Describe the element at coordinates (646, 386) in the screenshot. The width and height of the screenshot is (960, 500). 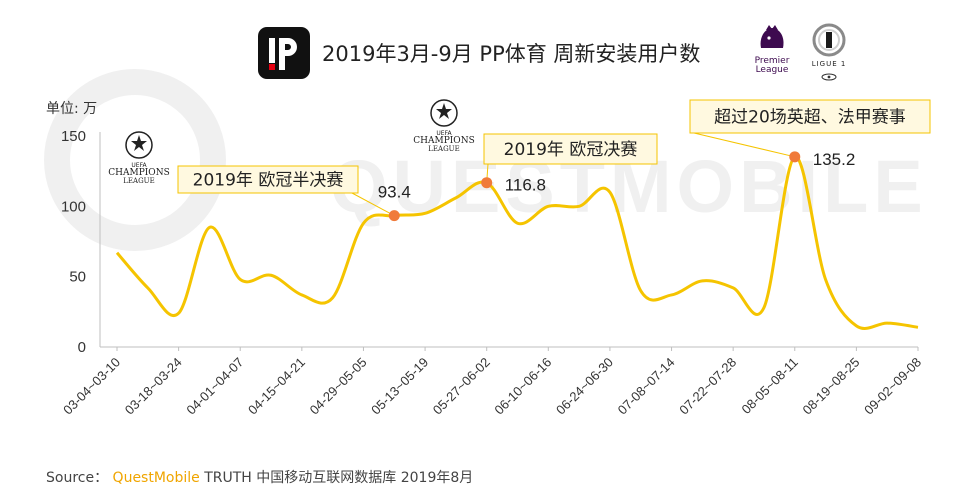
I see `x-tick-label: 07-08~07-14` at that location.